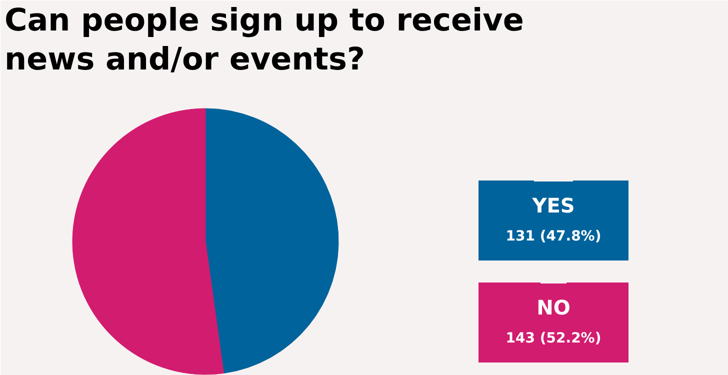 This screenshot has height=375, width=728. I want to click on legend-label: YES, so click(553, 206).